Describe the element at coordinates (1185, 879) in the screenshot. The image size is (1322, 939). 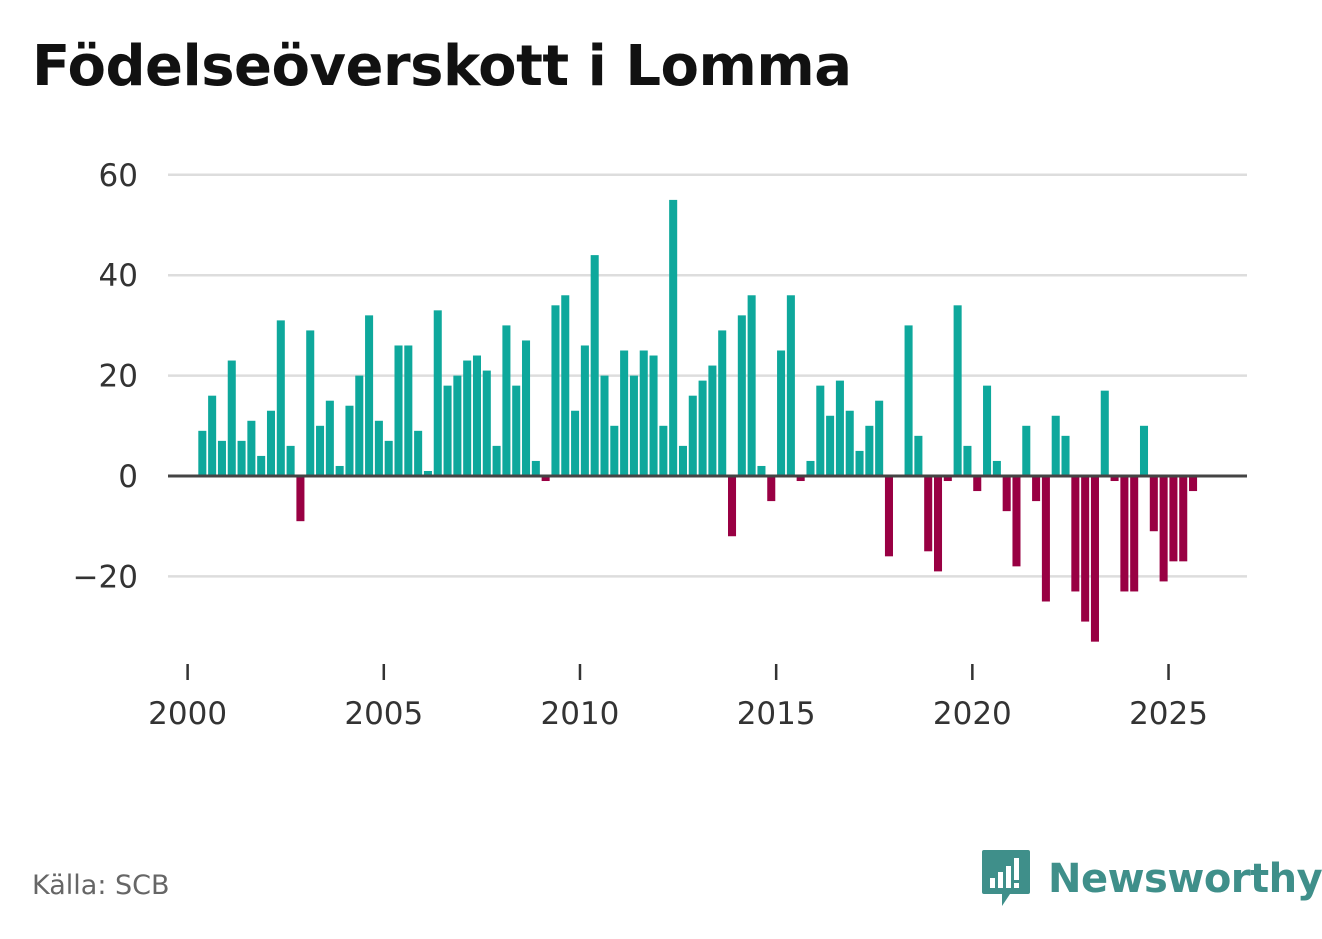
I see `brand-name: Newsworthy` at that location.